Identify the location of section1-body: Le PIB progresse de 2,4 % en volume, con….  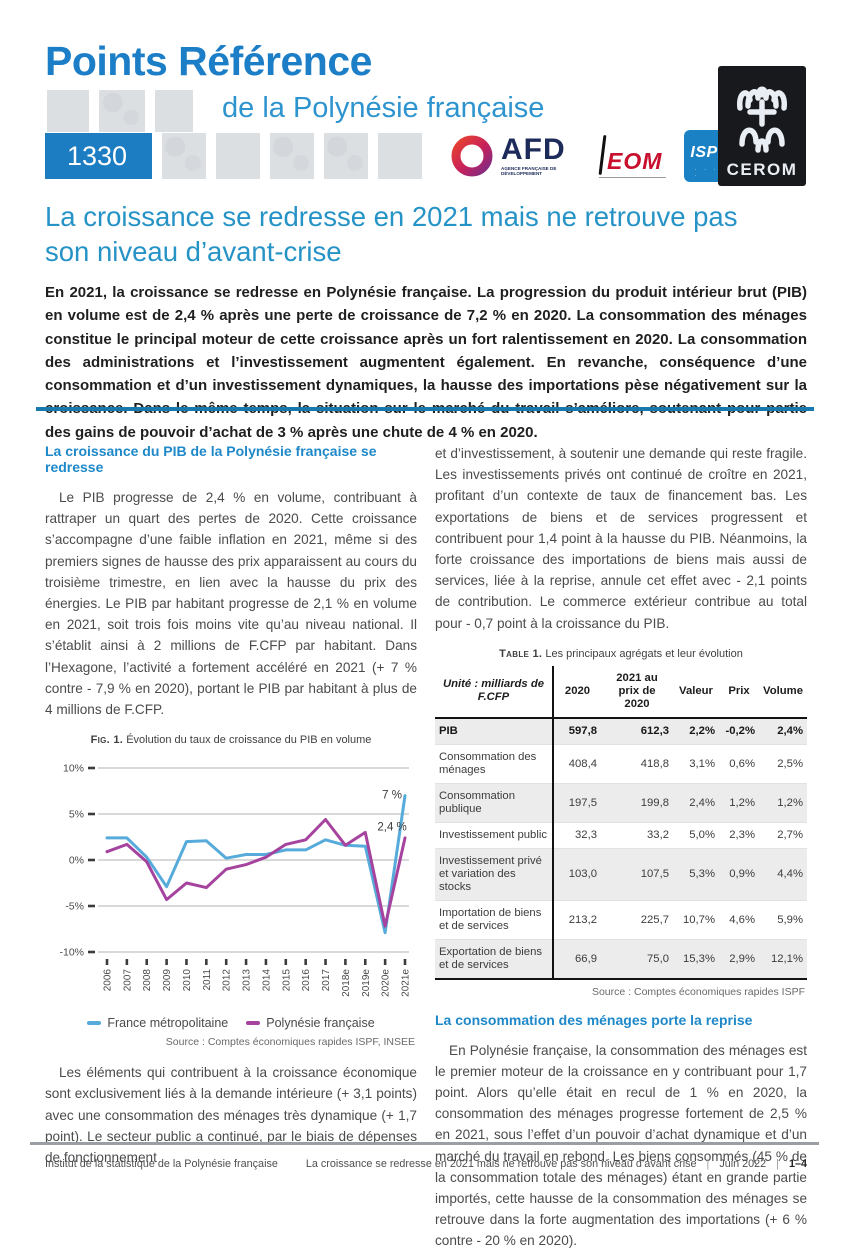
(231, 604).